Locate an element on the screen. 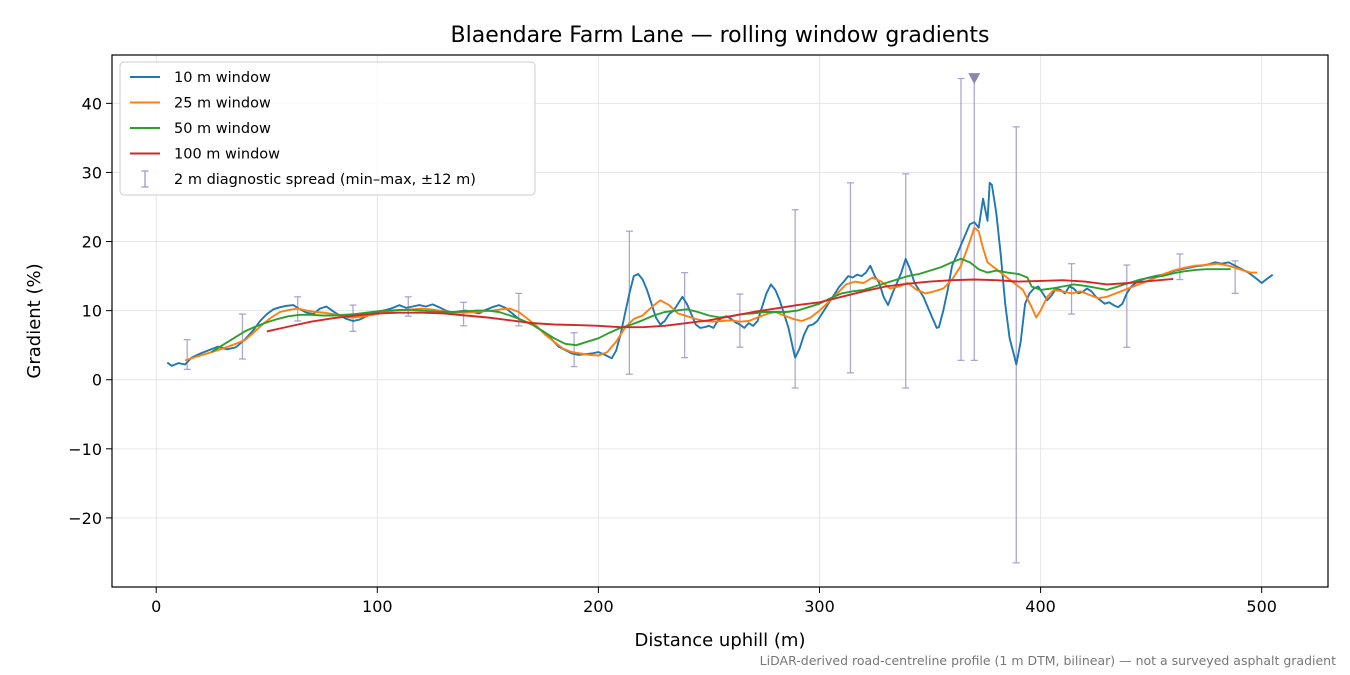 This screenshot has width=1350, height=675. y-tick-label: 10 is located at coordinates (92, 311).